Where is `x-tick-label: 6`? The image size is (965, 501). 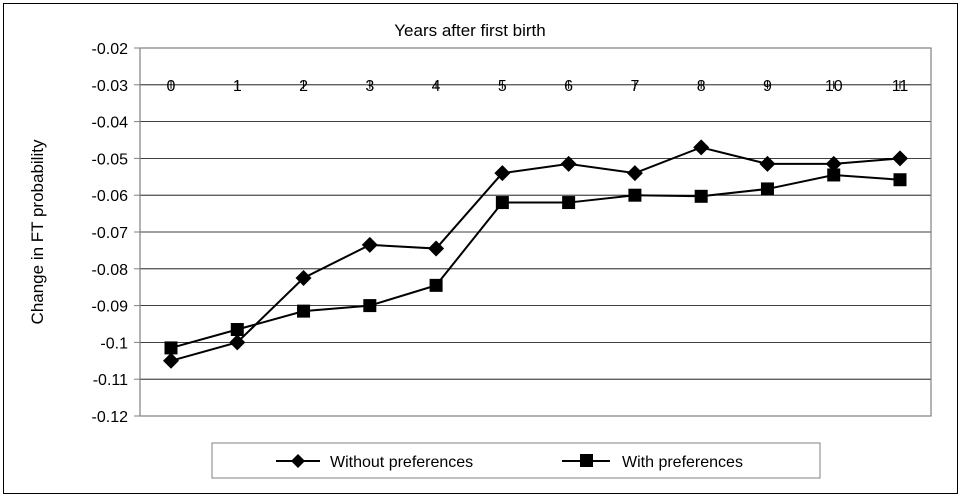 x-tick-label: 6 is located at coordinates (568, 86).